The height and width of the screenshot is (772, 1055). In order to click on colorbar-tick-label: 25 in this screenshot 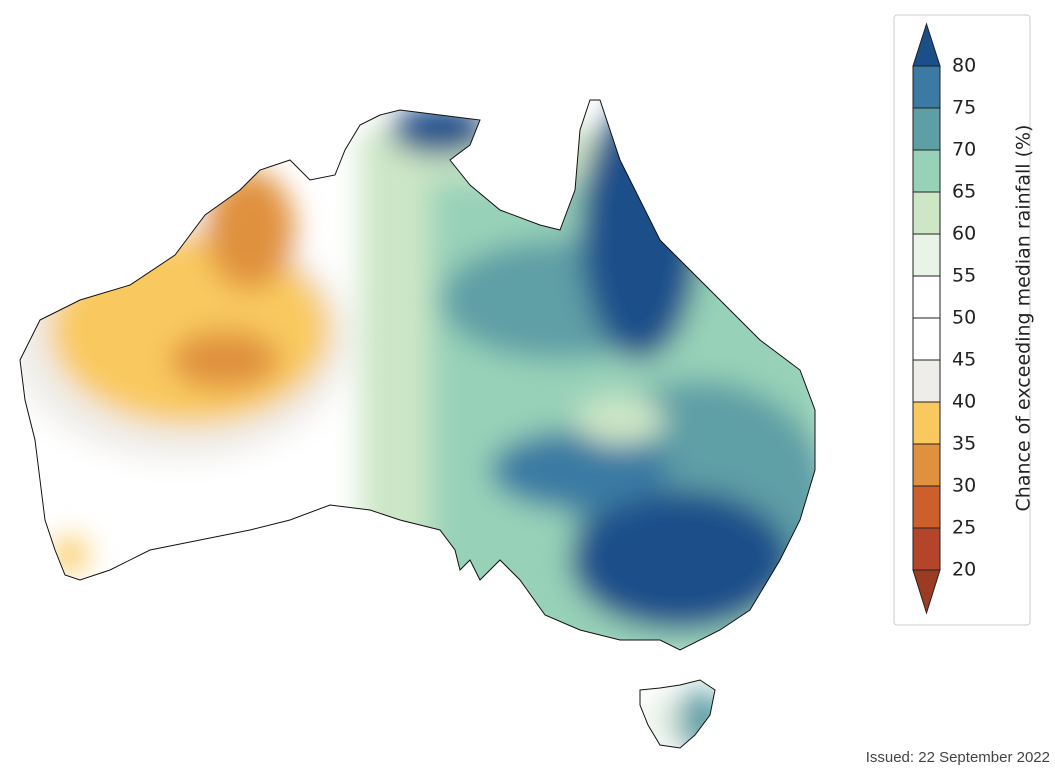, I will do `click(964, 528)`.